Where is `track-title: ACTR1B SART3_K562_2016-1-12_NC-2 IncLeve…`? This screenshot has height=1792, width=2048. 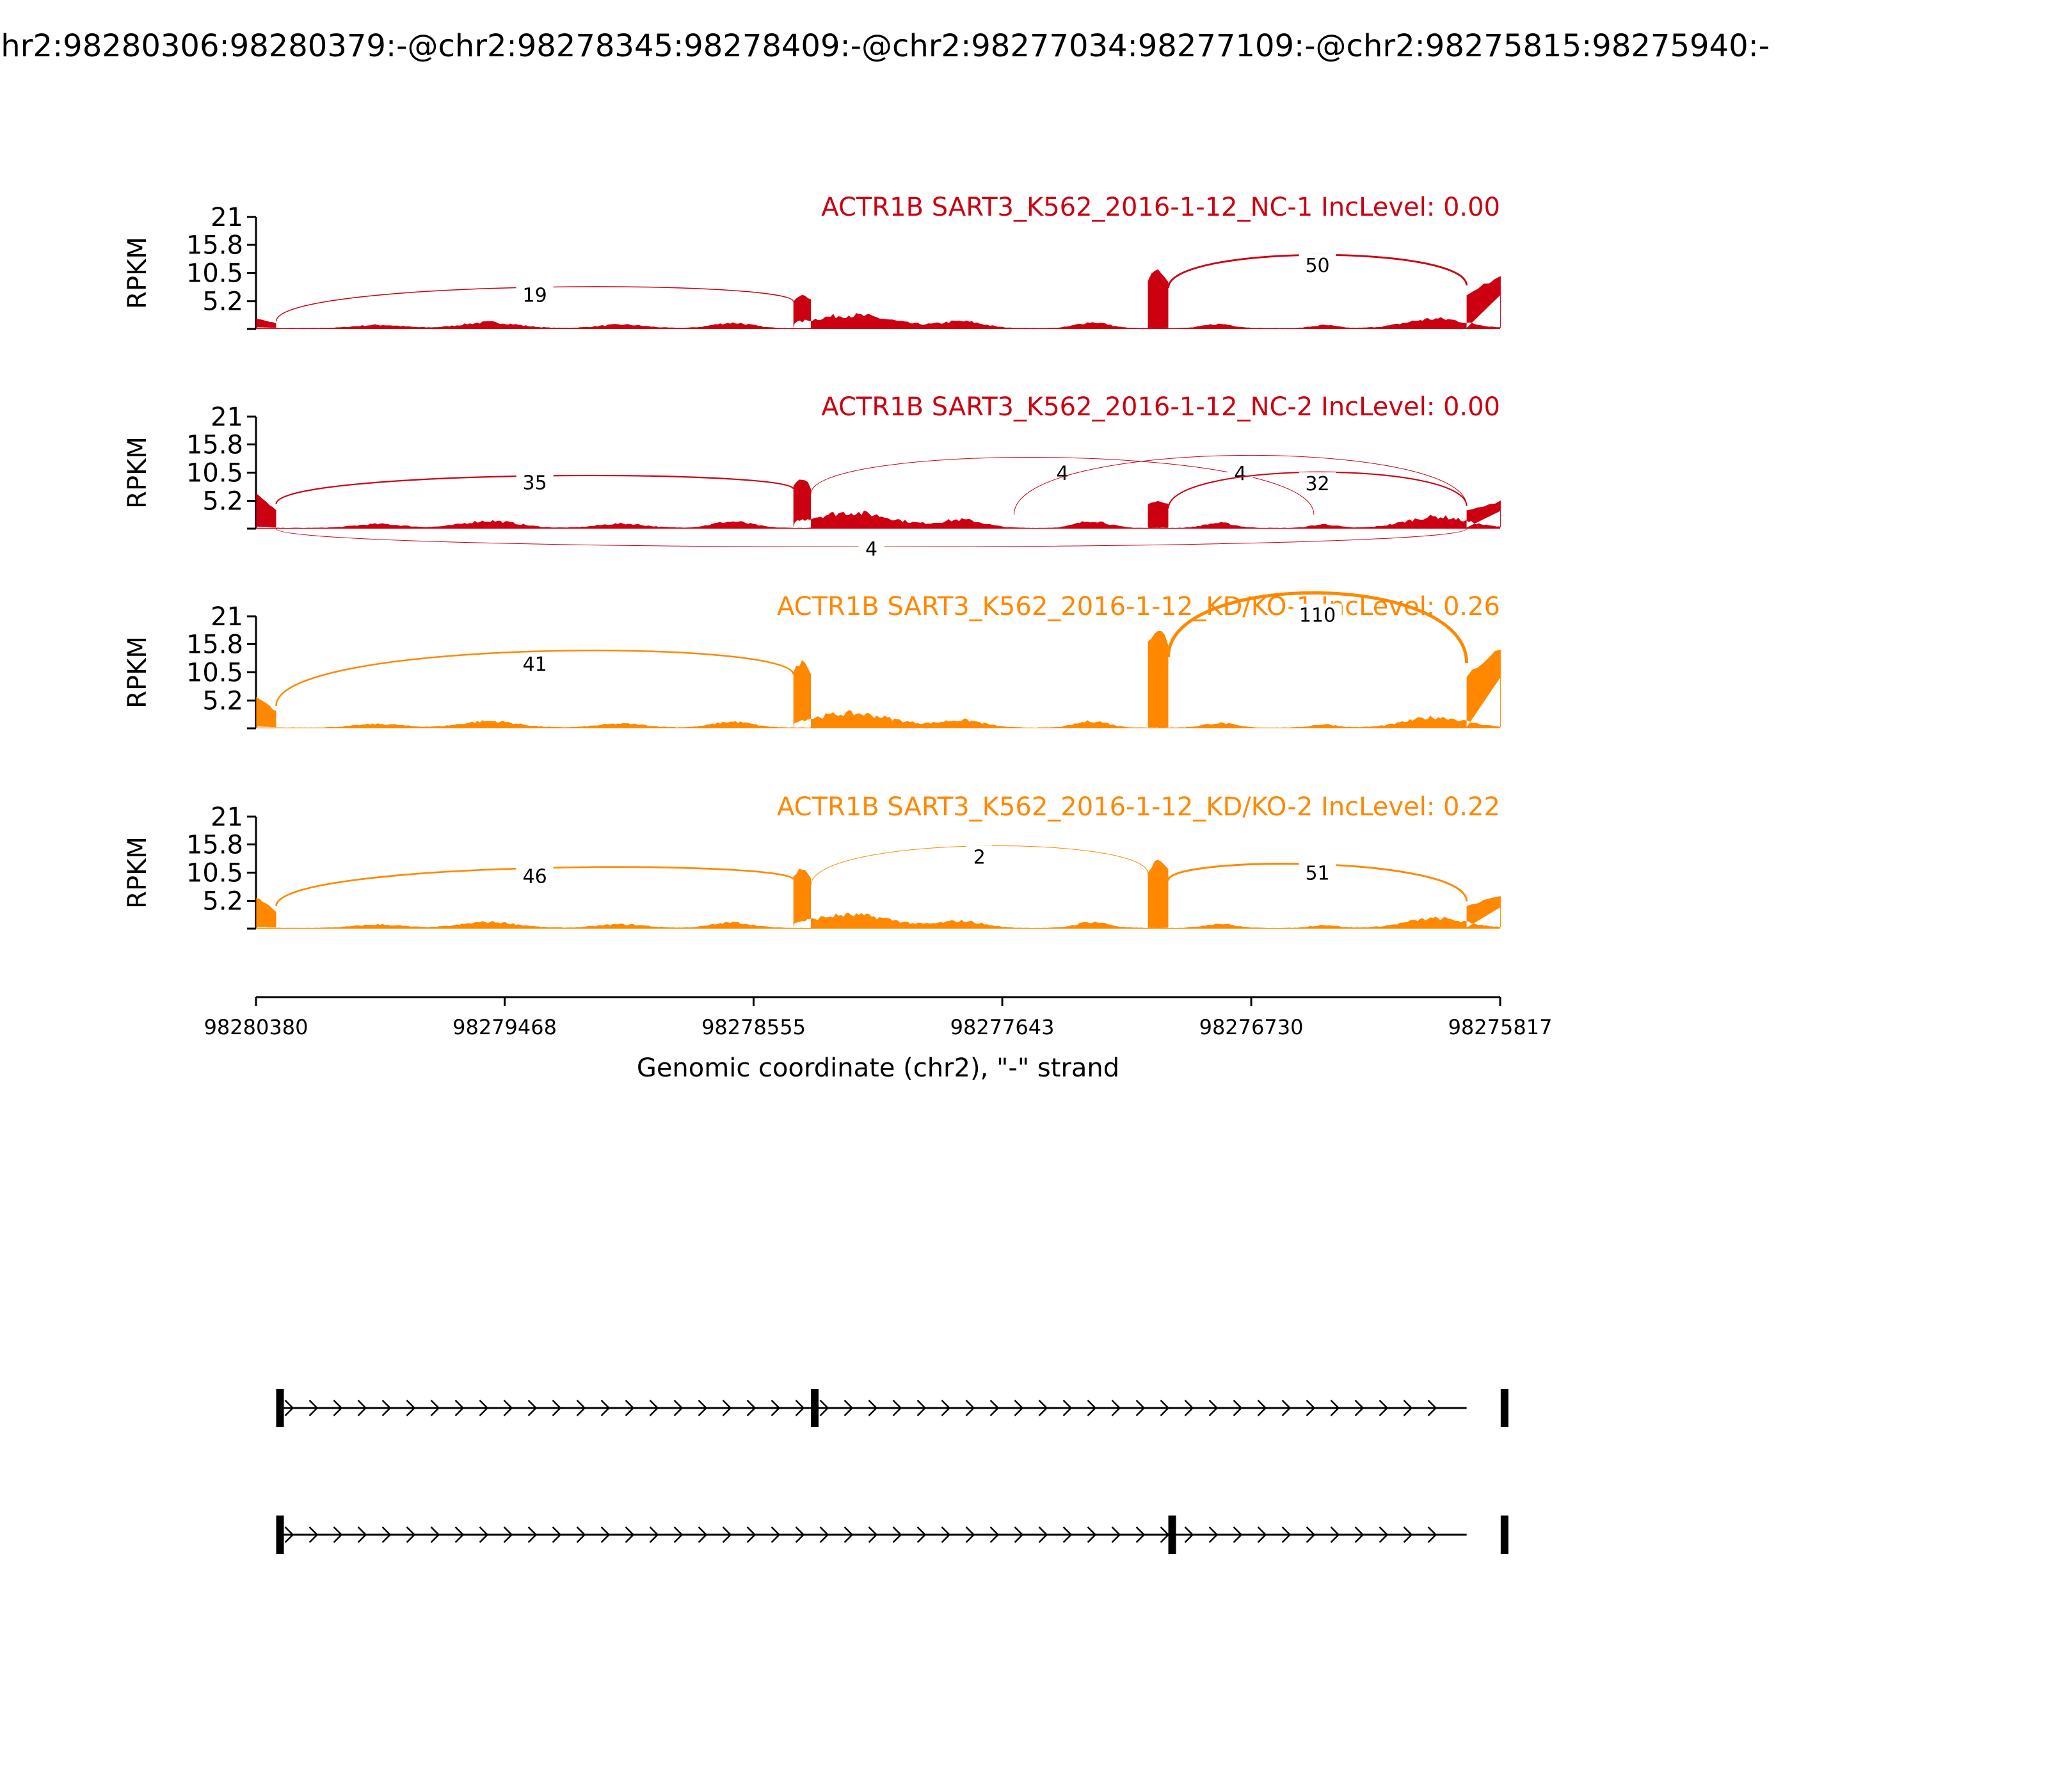 track-title: ACTR1B SART3_K562_2016-1-12_NC-2 IncLeve… is located at coordinates (1160, 407).